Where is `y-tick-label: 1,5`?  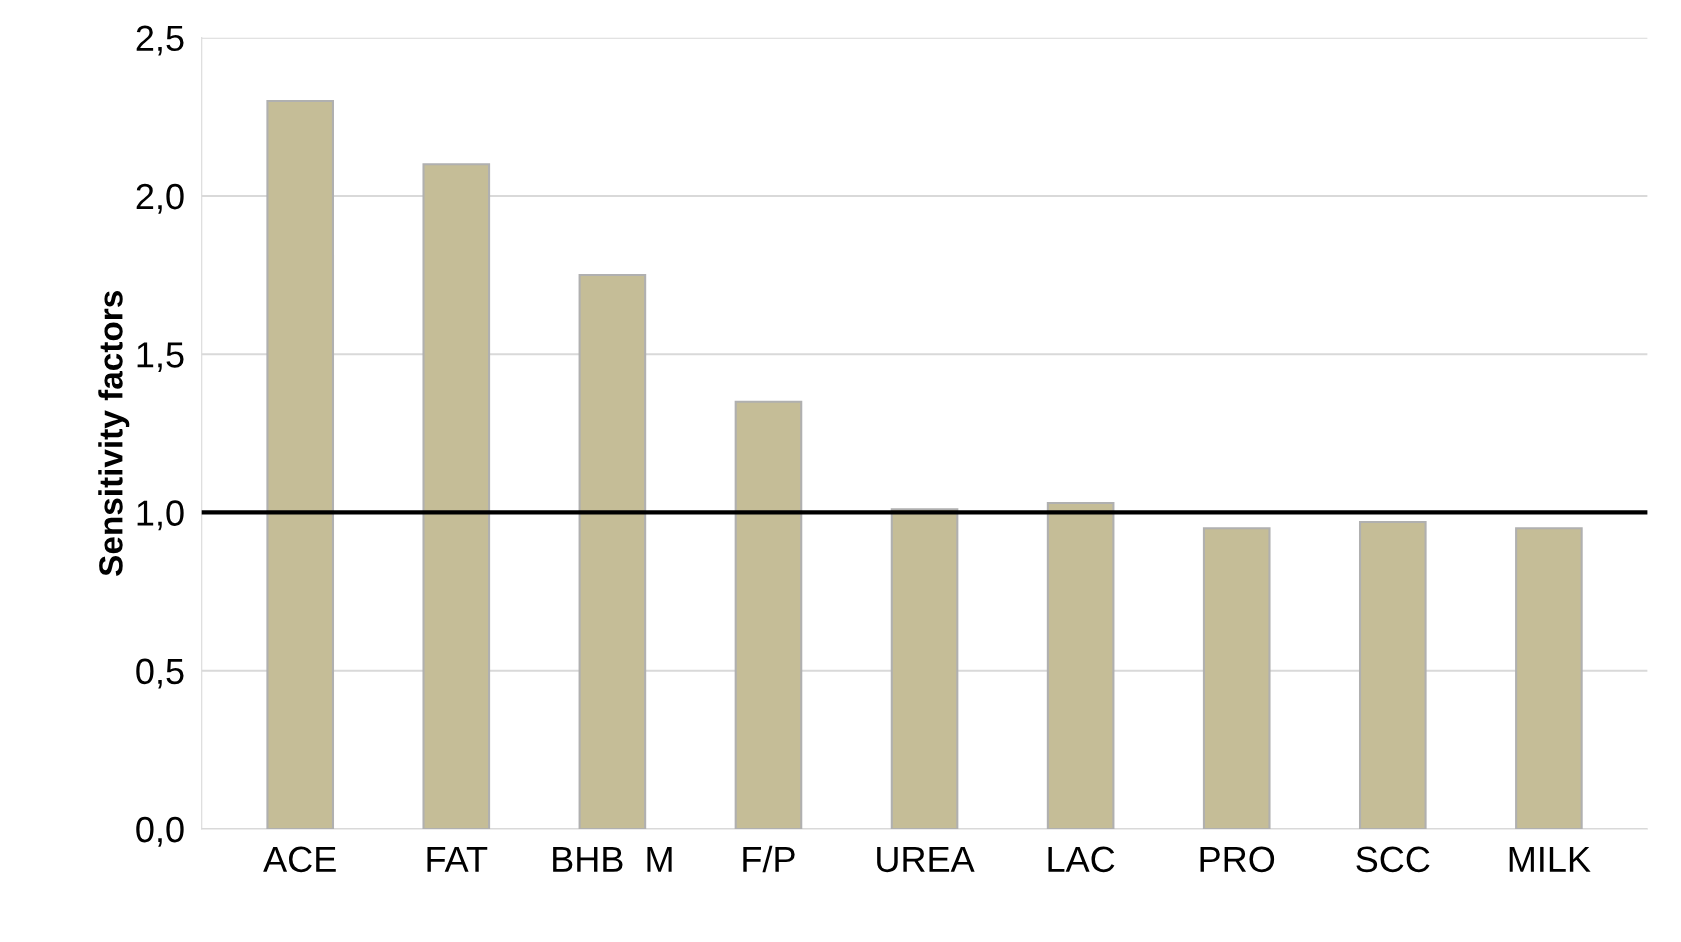
y-tick-label: 1,5 is located at coordinates (160, 357).